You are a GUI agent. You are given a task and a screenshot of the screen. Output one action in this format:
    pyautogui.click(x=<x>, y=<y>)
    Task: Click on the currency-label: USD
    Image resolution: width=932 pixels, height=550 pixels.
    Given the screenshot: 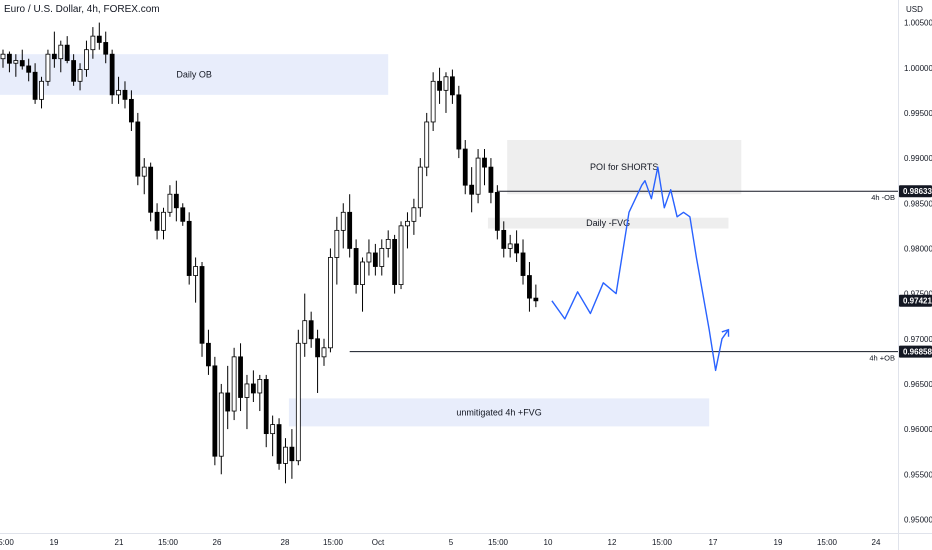 What is the action you would take?
    pyautogui.click(x=914, y=9)
    